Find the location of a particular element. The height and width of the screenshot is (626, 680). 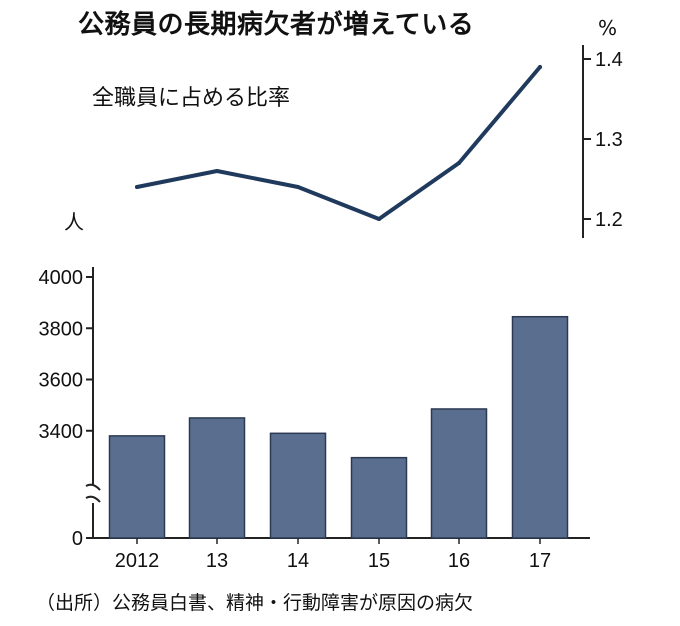

bar-y-tick-label: 3400 is located at coordinates (61, 432).